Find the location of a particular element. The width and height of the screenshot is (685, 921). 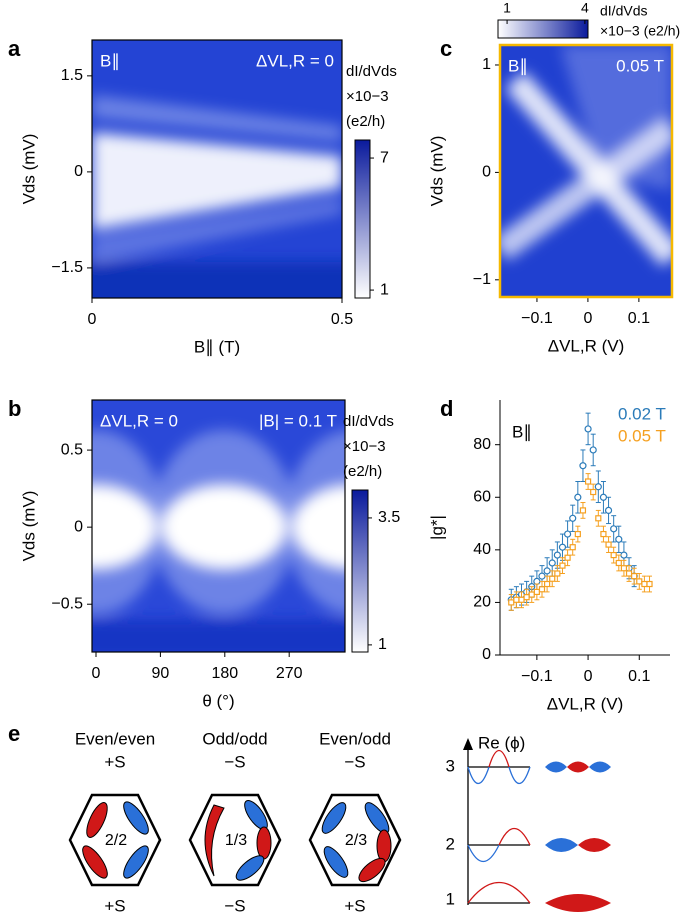

annotation: |B| = 0.1 T is located at coordinates (298, 420).